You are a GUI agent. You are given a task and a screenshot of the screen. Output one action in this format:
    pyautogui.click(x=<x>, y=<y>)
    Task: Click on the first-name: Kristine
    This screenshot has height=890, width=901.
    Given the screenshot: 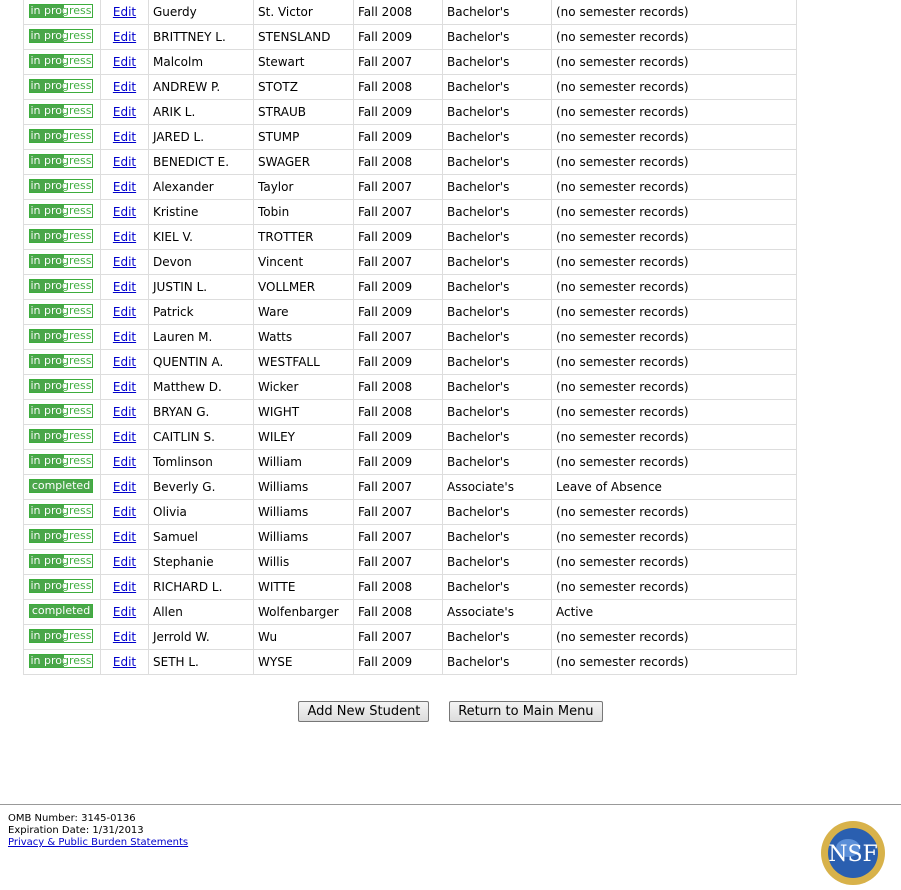 What is the action you would take?
    pyautogui.click(x=201, y=212)
    